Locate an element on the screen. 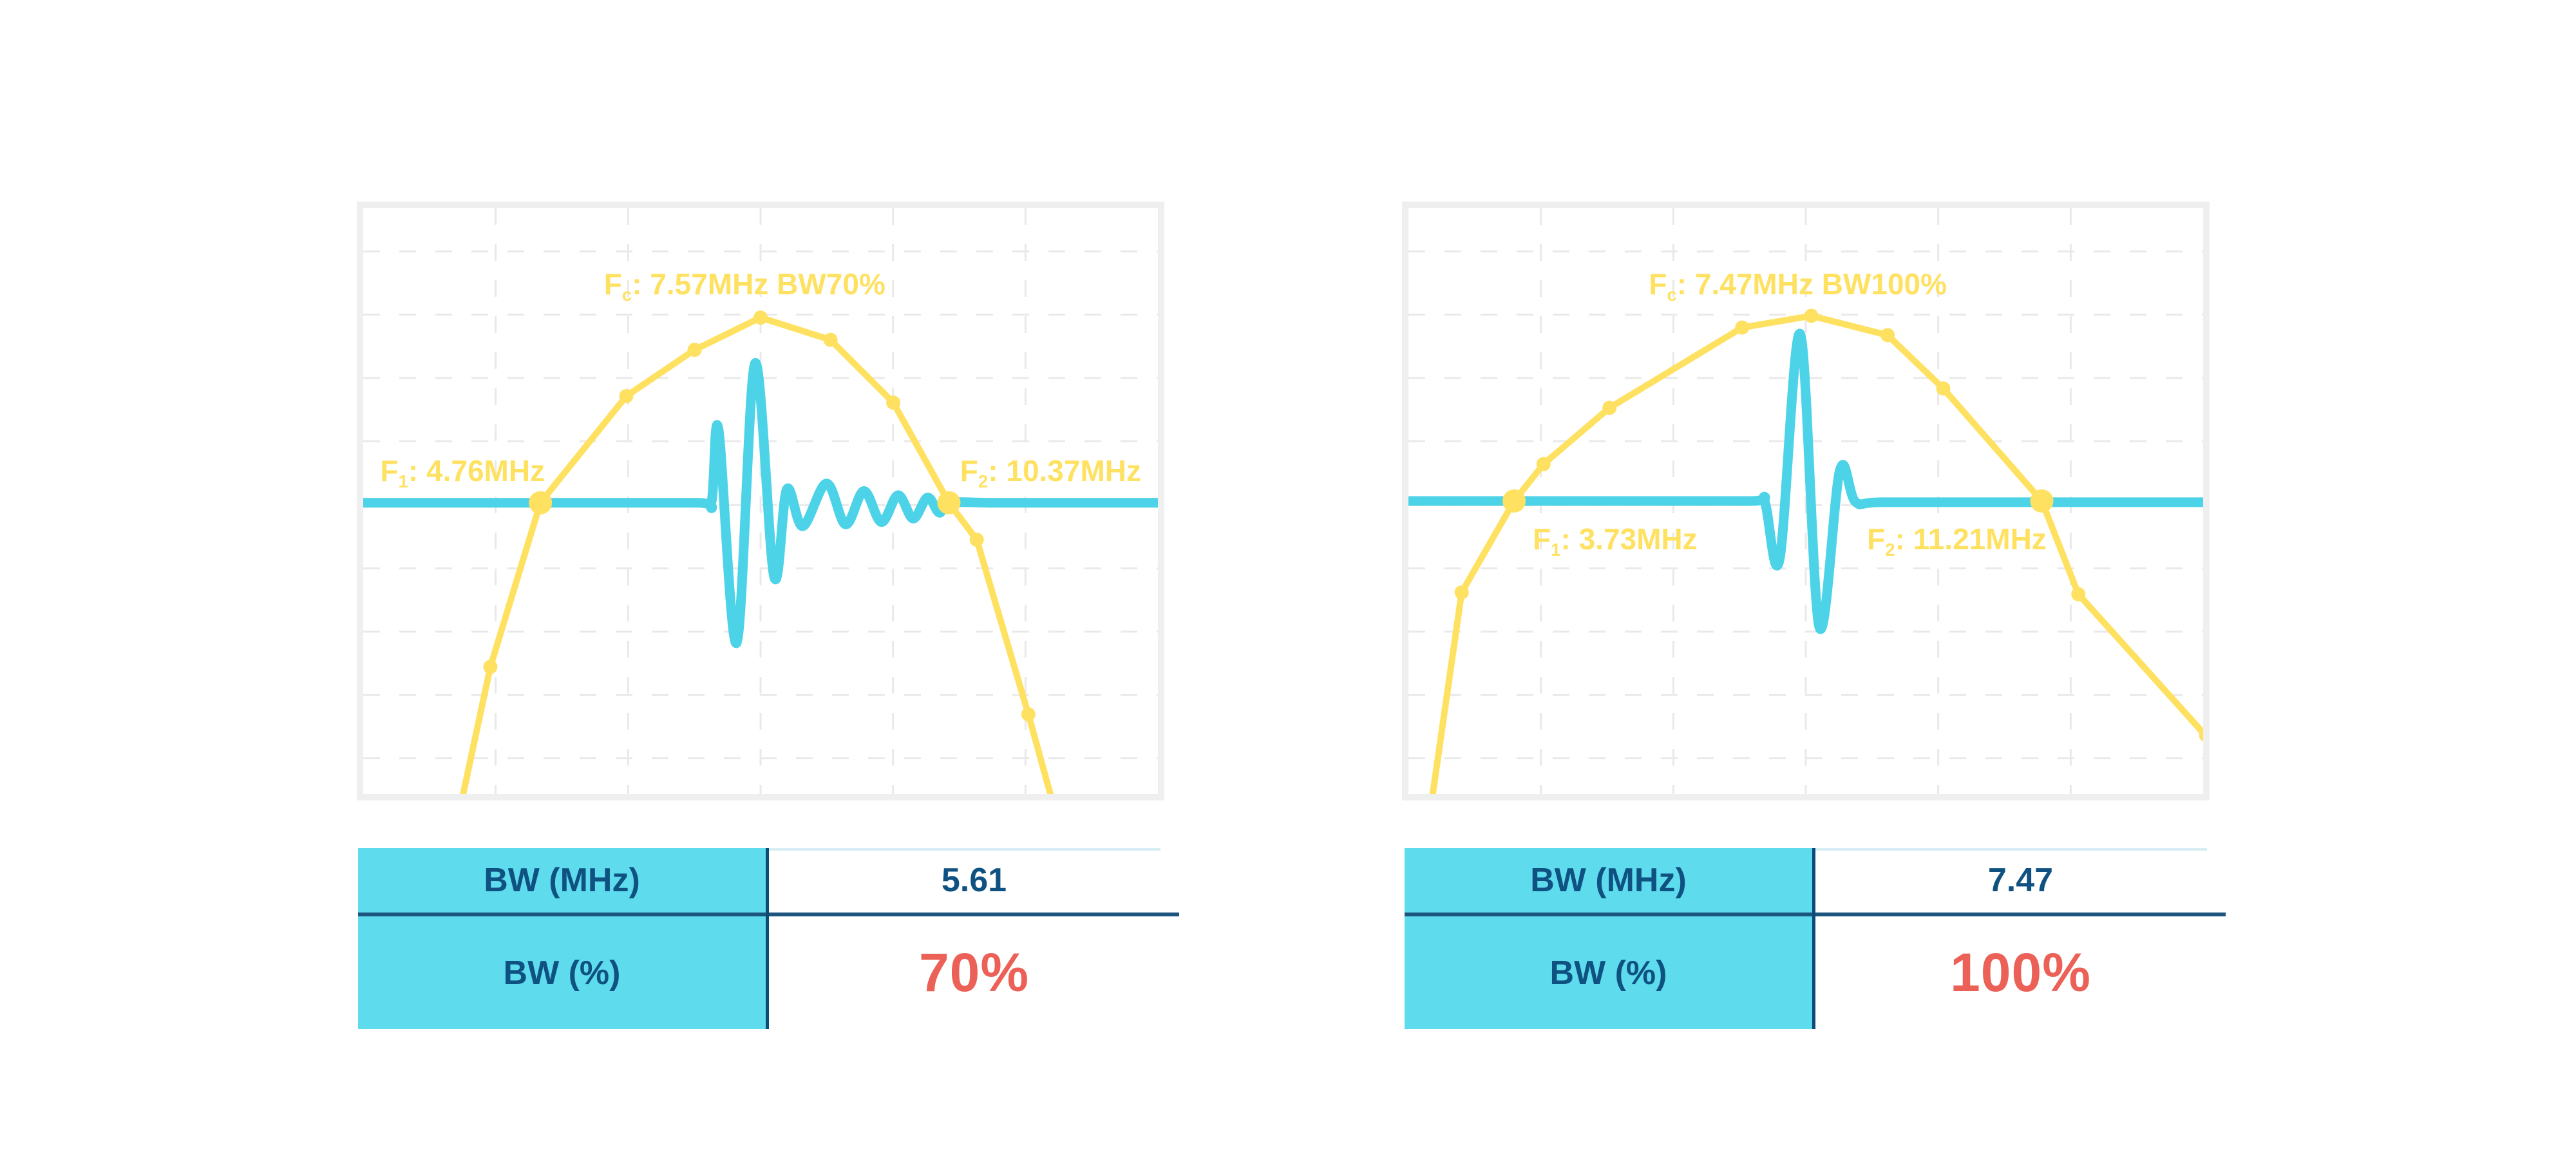 This screenshot has height=1154, width=2576. bw-table-70: BW (MHz) 5.61 BW (%) 70% is located at coordinates (769, 938).